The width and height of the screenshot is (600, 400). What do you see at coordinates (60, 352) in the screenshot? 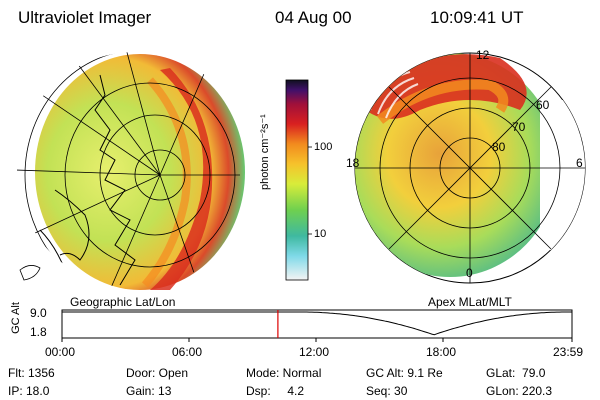
I see `xtick-0000: 00:00` at bounding box center [60, 352].